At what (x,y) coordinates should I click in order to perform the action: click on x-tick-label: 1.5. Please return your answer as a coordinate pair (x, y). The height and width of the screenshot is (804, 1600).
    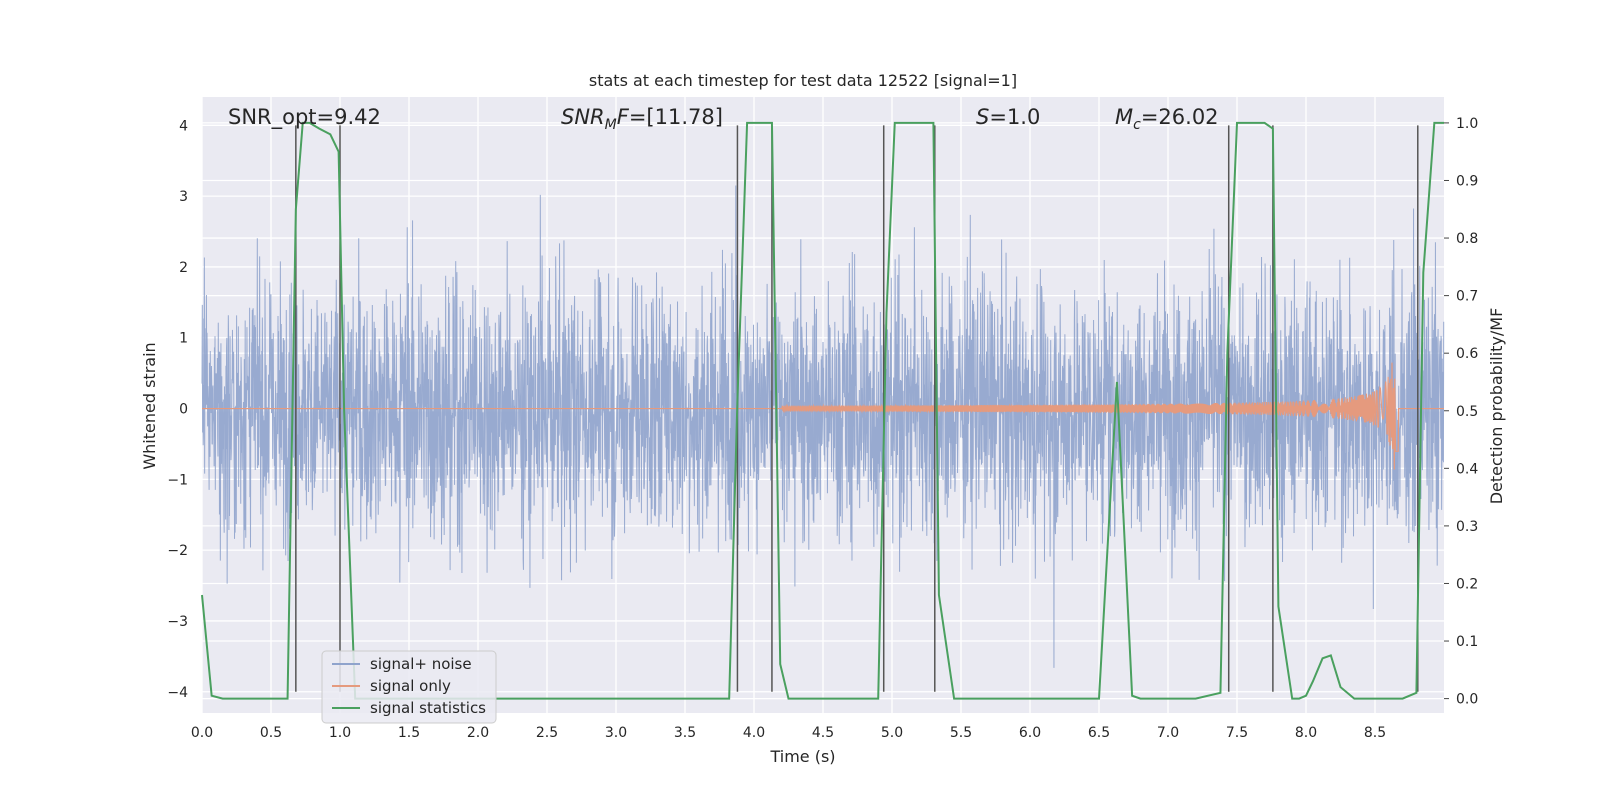
    Looking at the image, I should click on (409, 733).